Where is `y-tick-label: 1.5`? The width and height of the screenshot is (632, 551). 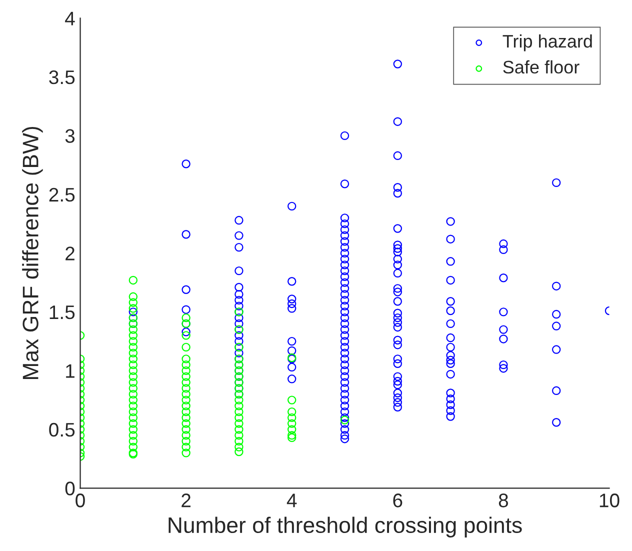 y-tick-label: 1.5 is located at coordinates (62, 313).